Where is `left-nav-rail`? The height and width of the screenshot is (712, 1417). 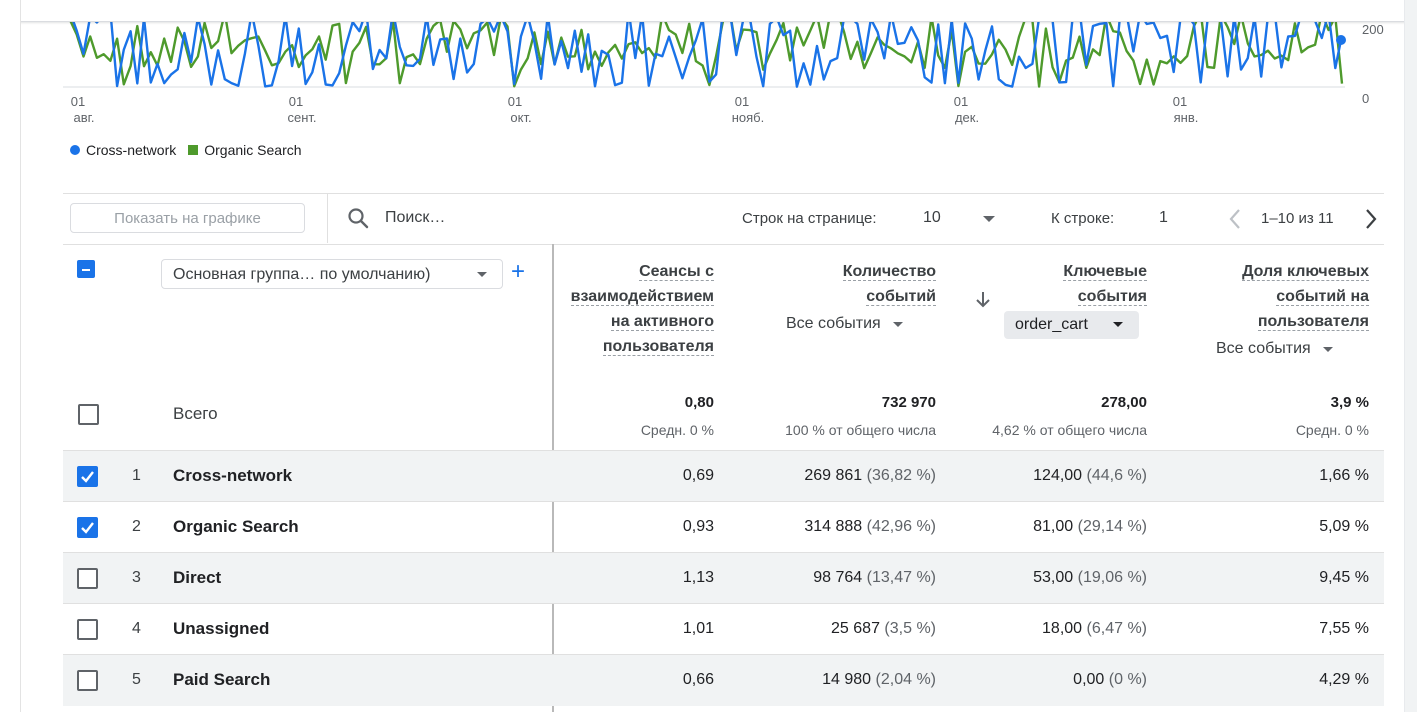
left-nav-rail is located at coordinates (10, 356).